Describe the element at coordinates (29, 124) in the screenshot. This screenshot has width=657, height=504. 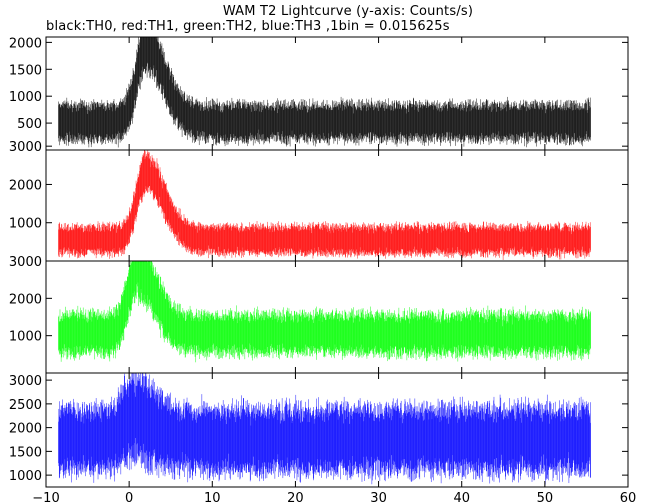
I see `y-tick-label: 500` at that location.